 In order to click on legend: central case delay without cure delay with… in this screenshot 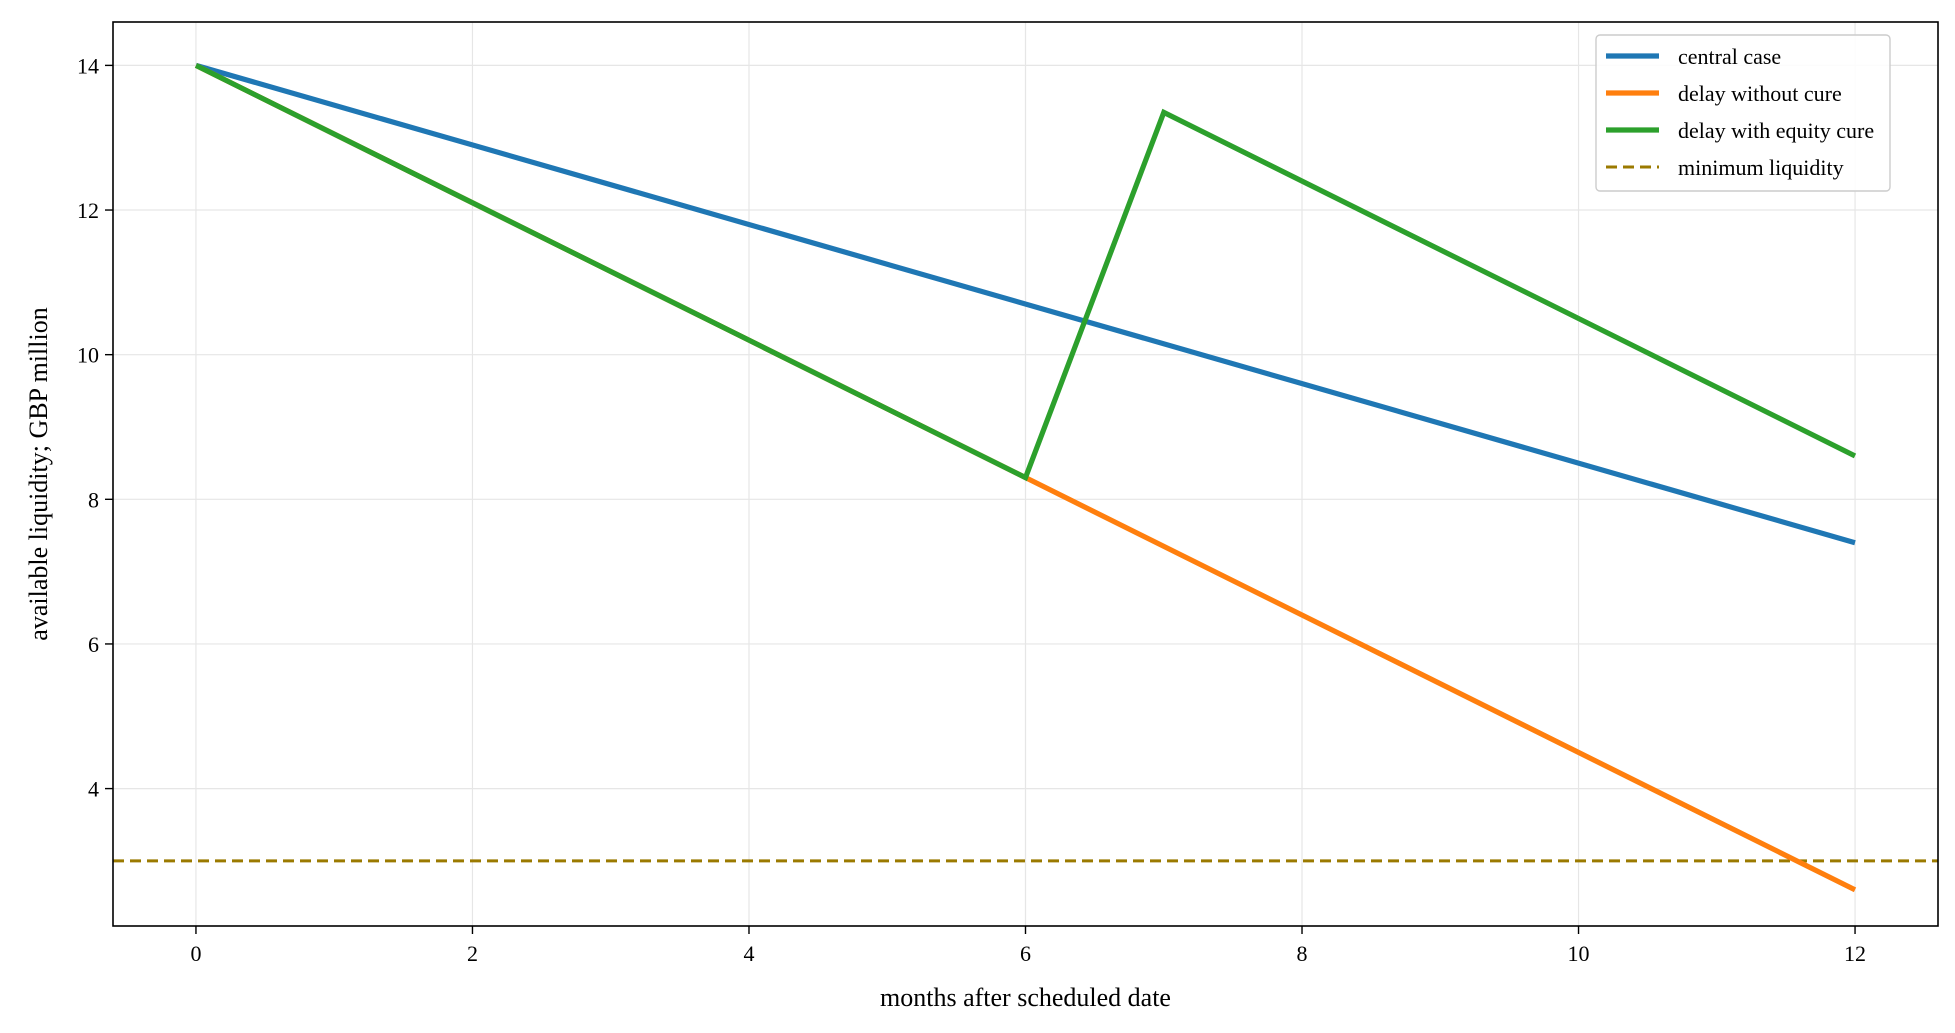, I will do `click(1743, 113)`.